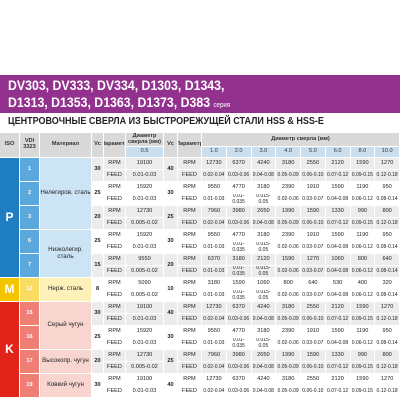 This screenshot has width=400, height=400. What do you see at coordinates (145, 284) in the screenshot?
I see `rpm: 5090` at bounding box center [145, 284].